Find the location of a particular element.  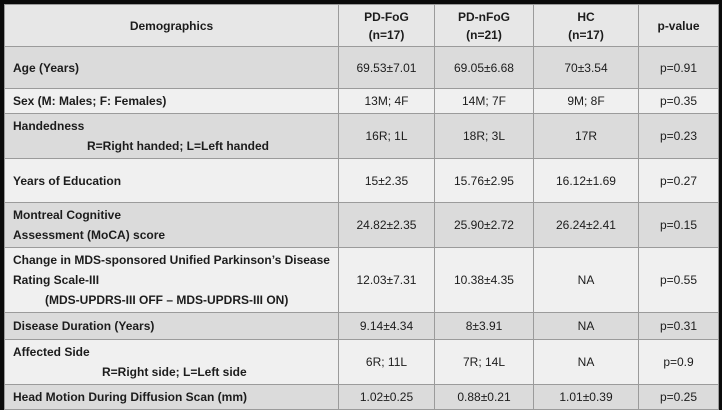

row-label-cell: Age (Years) is located at coordinates (171, 67).